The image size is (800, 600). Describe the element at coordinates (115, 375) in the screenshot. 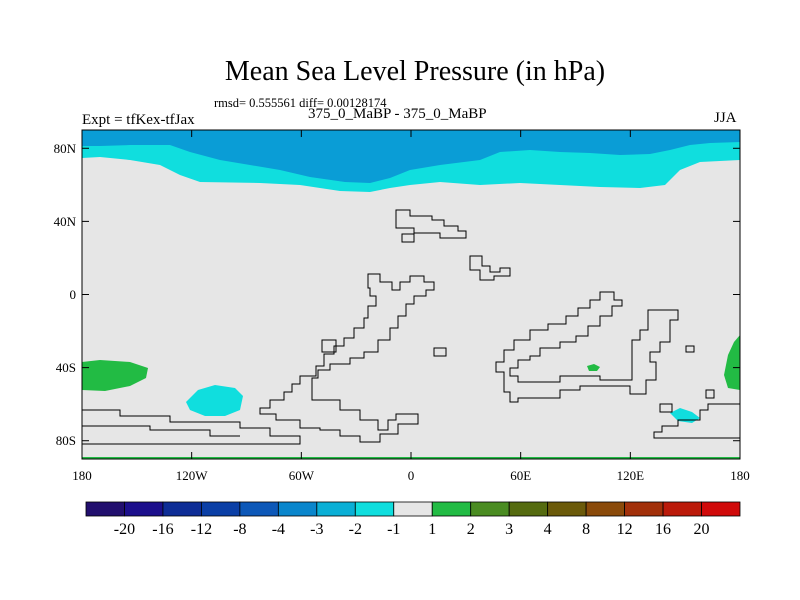

I see `anomaly-pos-southwest` at that location.